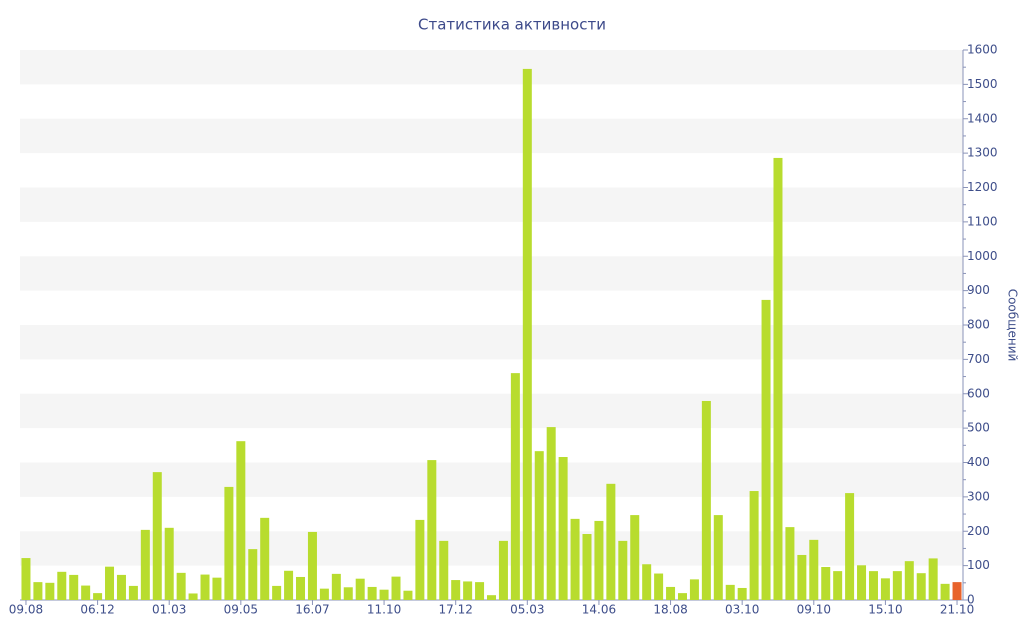 The image size is (1024, 640). What do you see at coordinates (670, 610) in the screenshot?
I see `x-tick-label: 18.08` at bounding box center [670, 610].